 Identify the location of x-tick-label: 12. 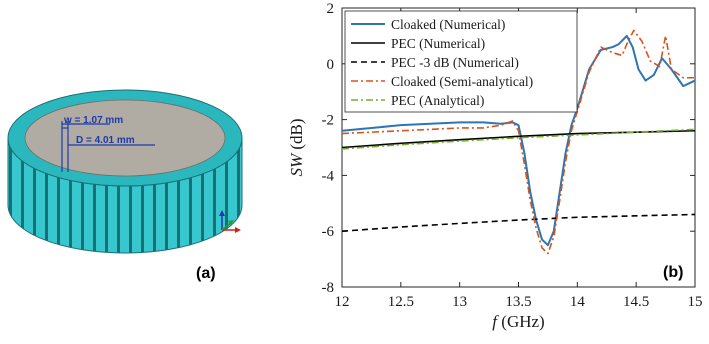
(342, 302).